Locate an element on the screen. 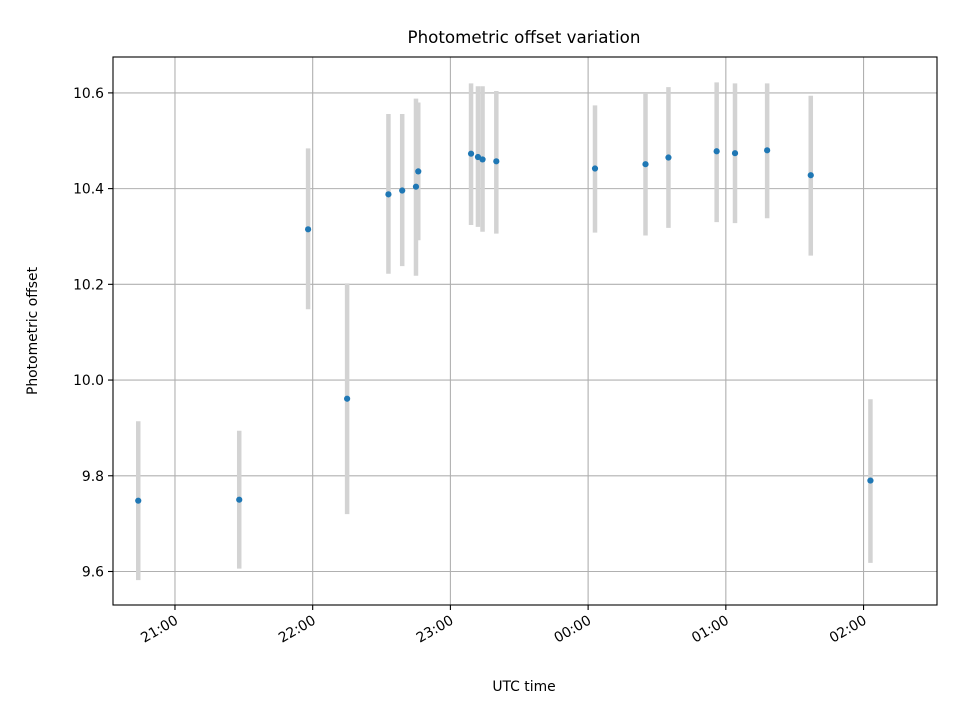 This screenshot has height=725, width=960. chart-title: Photometric offset variation is located at coordinates (524, 37).